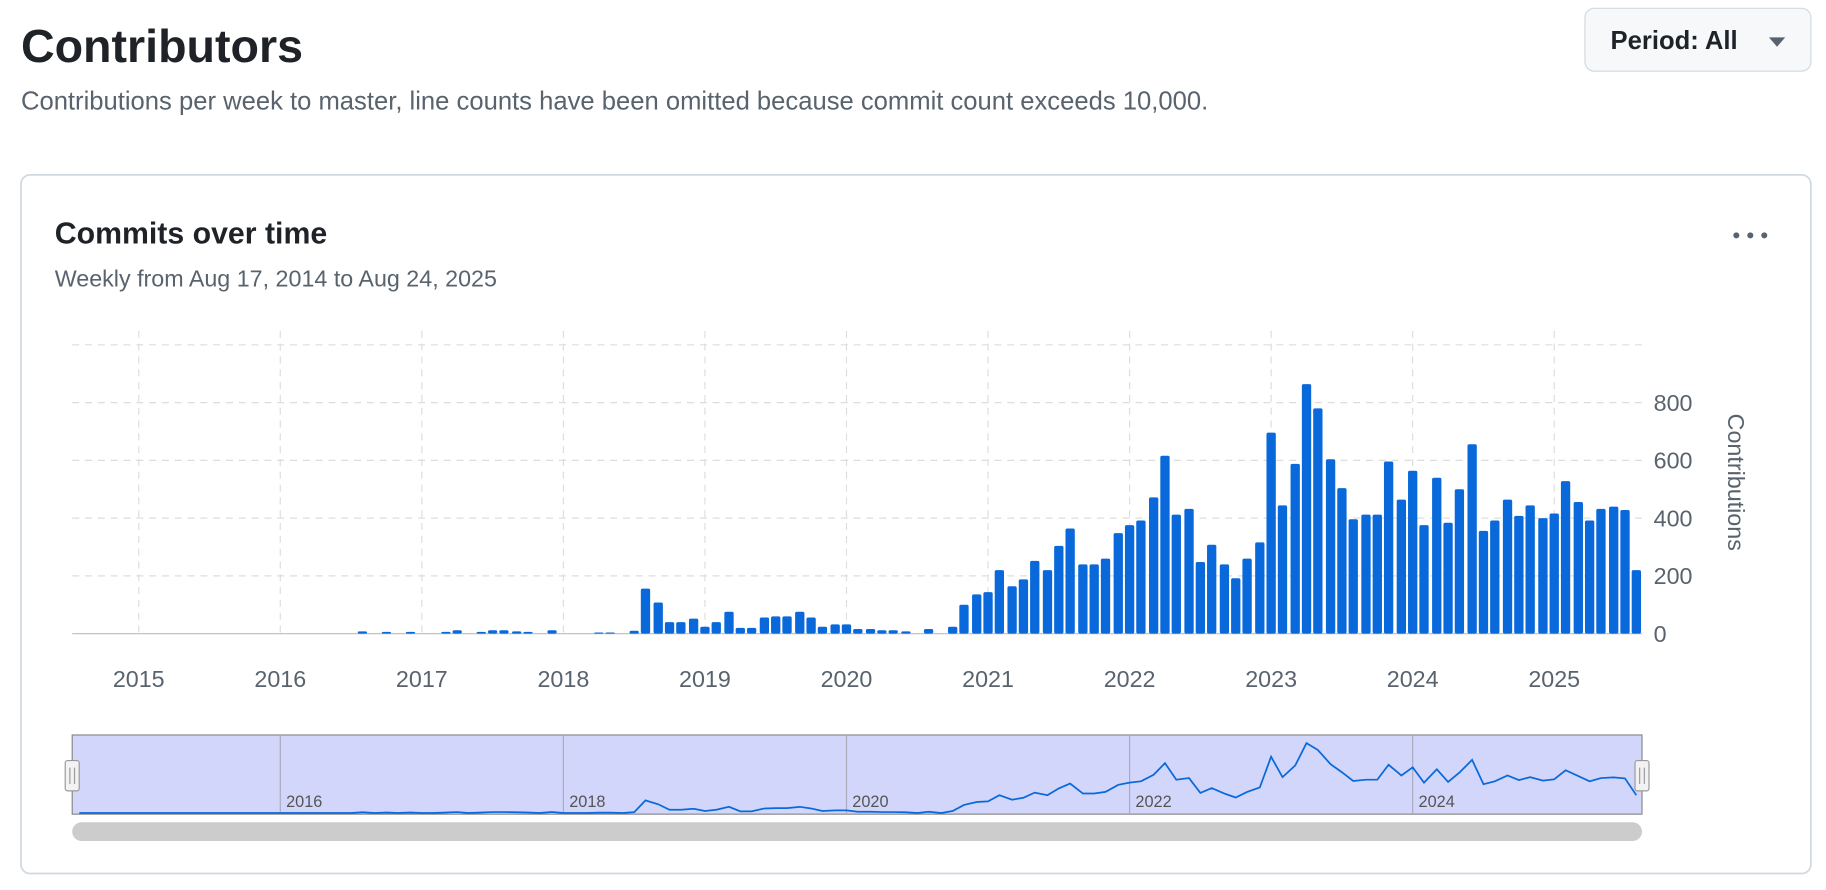 Image resolution: width=1826 pixels, height=890 pixels. What do you see at coordinates (1271, 679) in the screenshot?
I see `x-tick-label: 2023` at bounding box center [1271, 679].